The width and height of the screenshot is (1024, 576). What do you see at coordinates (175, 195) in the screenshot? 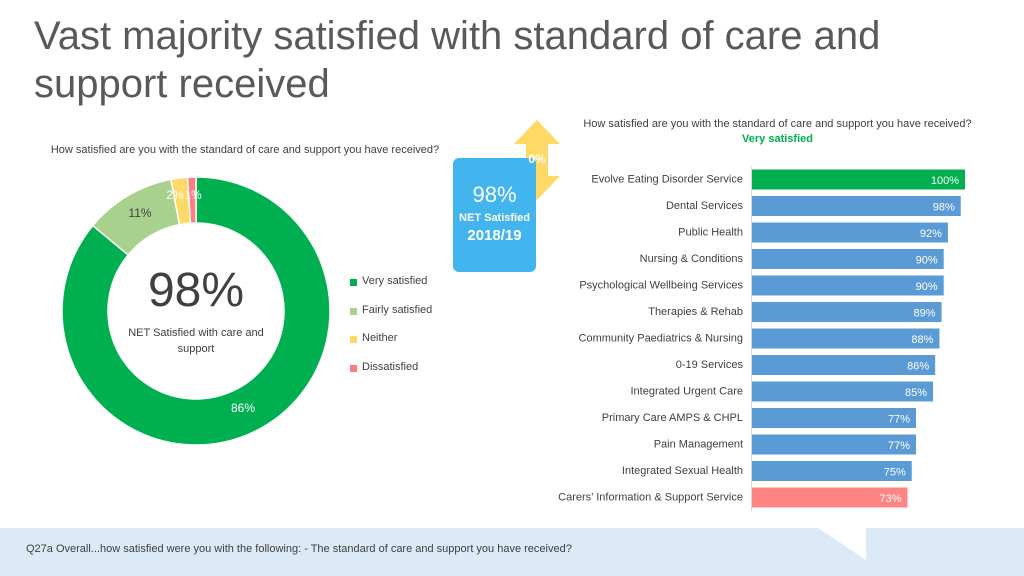
I see `donut-data-label: 2%` at bounding box center [175, 195].